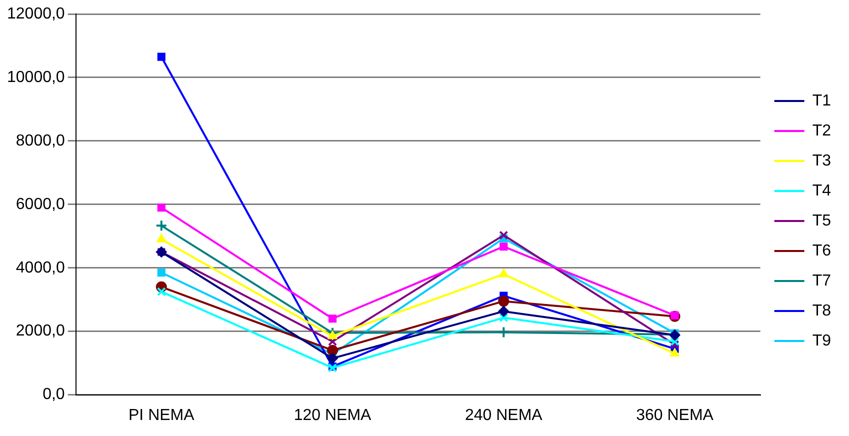 This screenshot has height=436, width=849. Describe the element at coordinates (822, 191) in the screenshot. I see `legend-label: T4` at that location.